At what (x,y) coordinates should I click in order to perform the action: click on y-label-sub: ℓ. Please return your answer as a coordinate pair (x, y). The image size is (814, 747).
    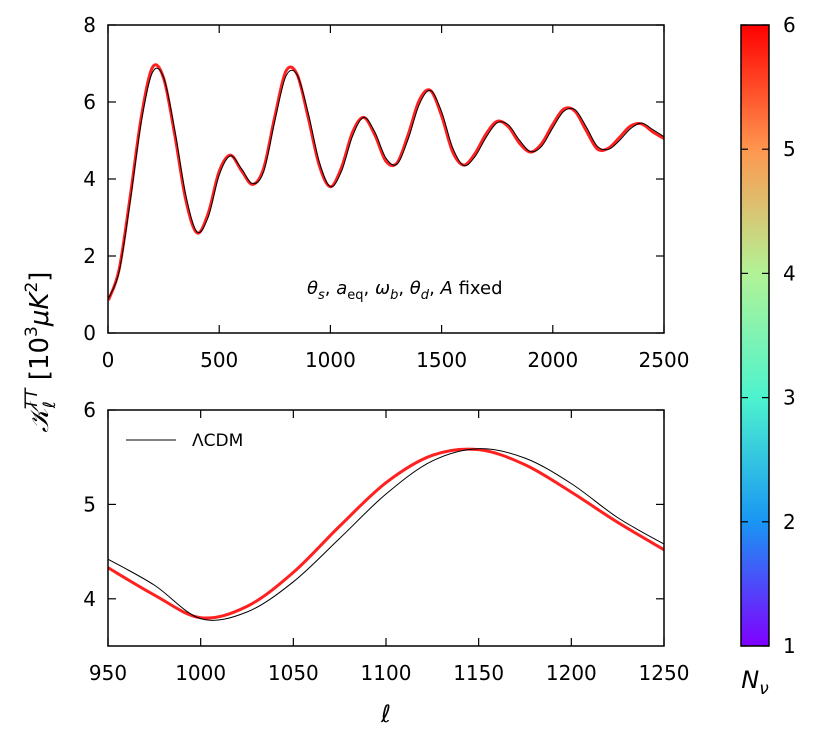
    Looking at the image, I should click on (50, 405).